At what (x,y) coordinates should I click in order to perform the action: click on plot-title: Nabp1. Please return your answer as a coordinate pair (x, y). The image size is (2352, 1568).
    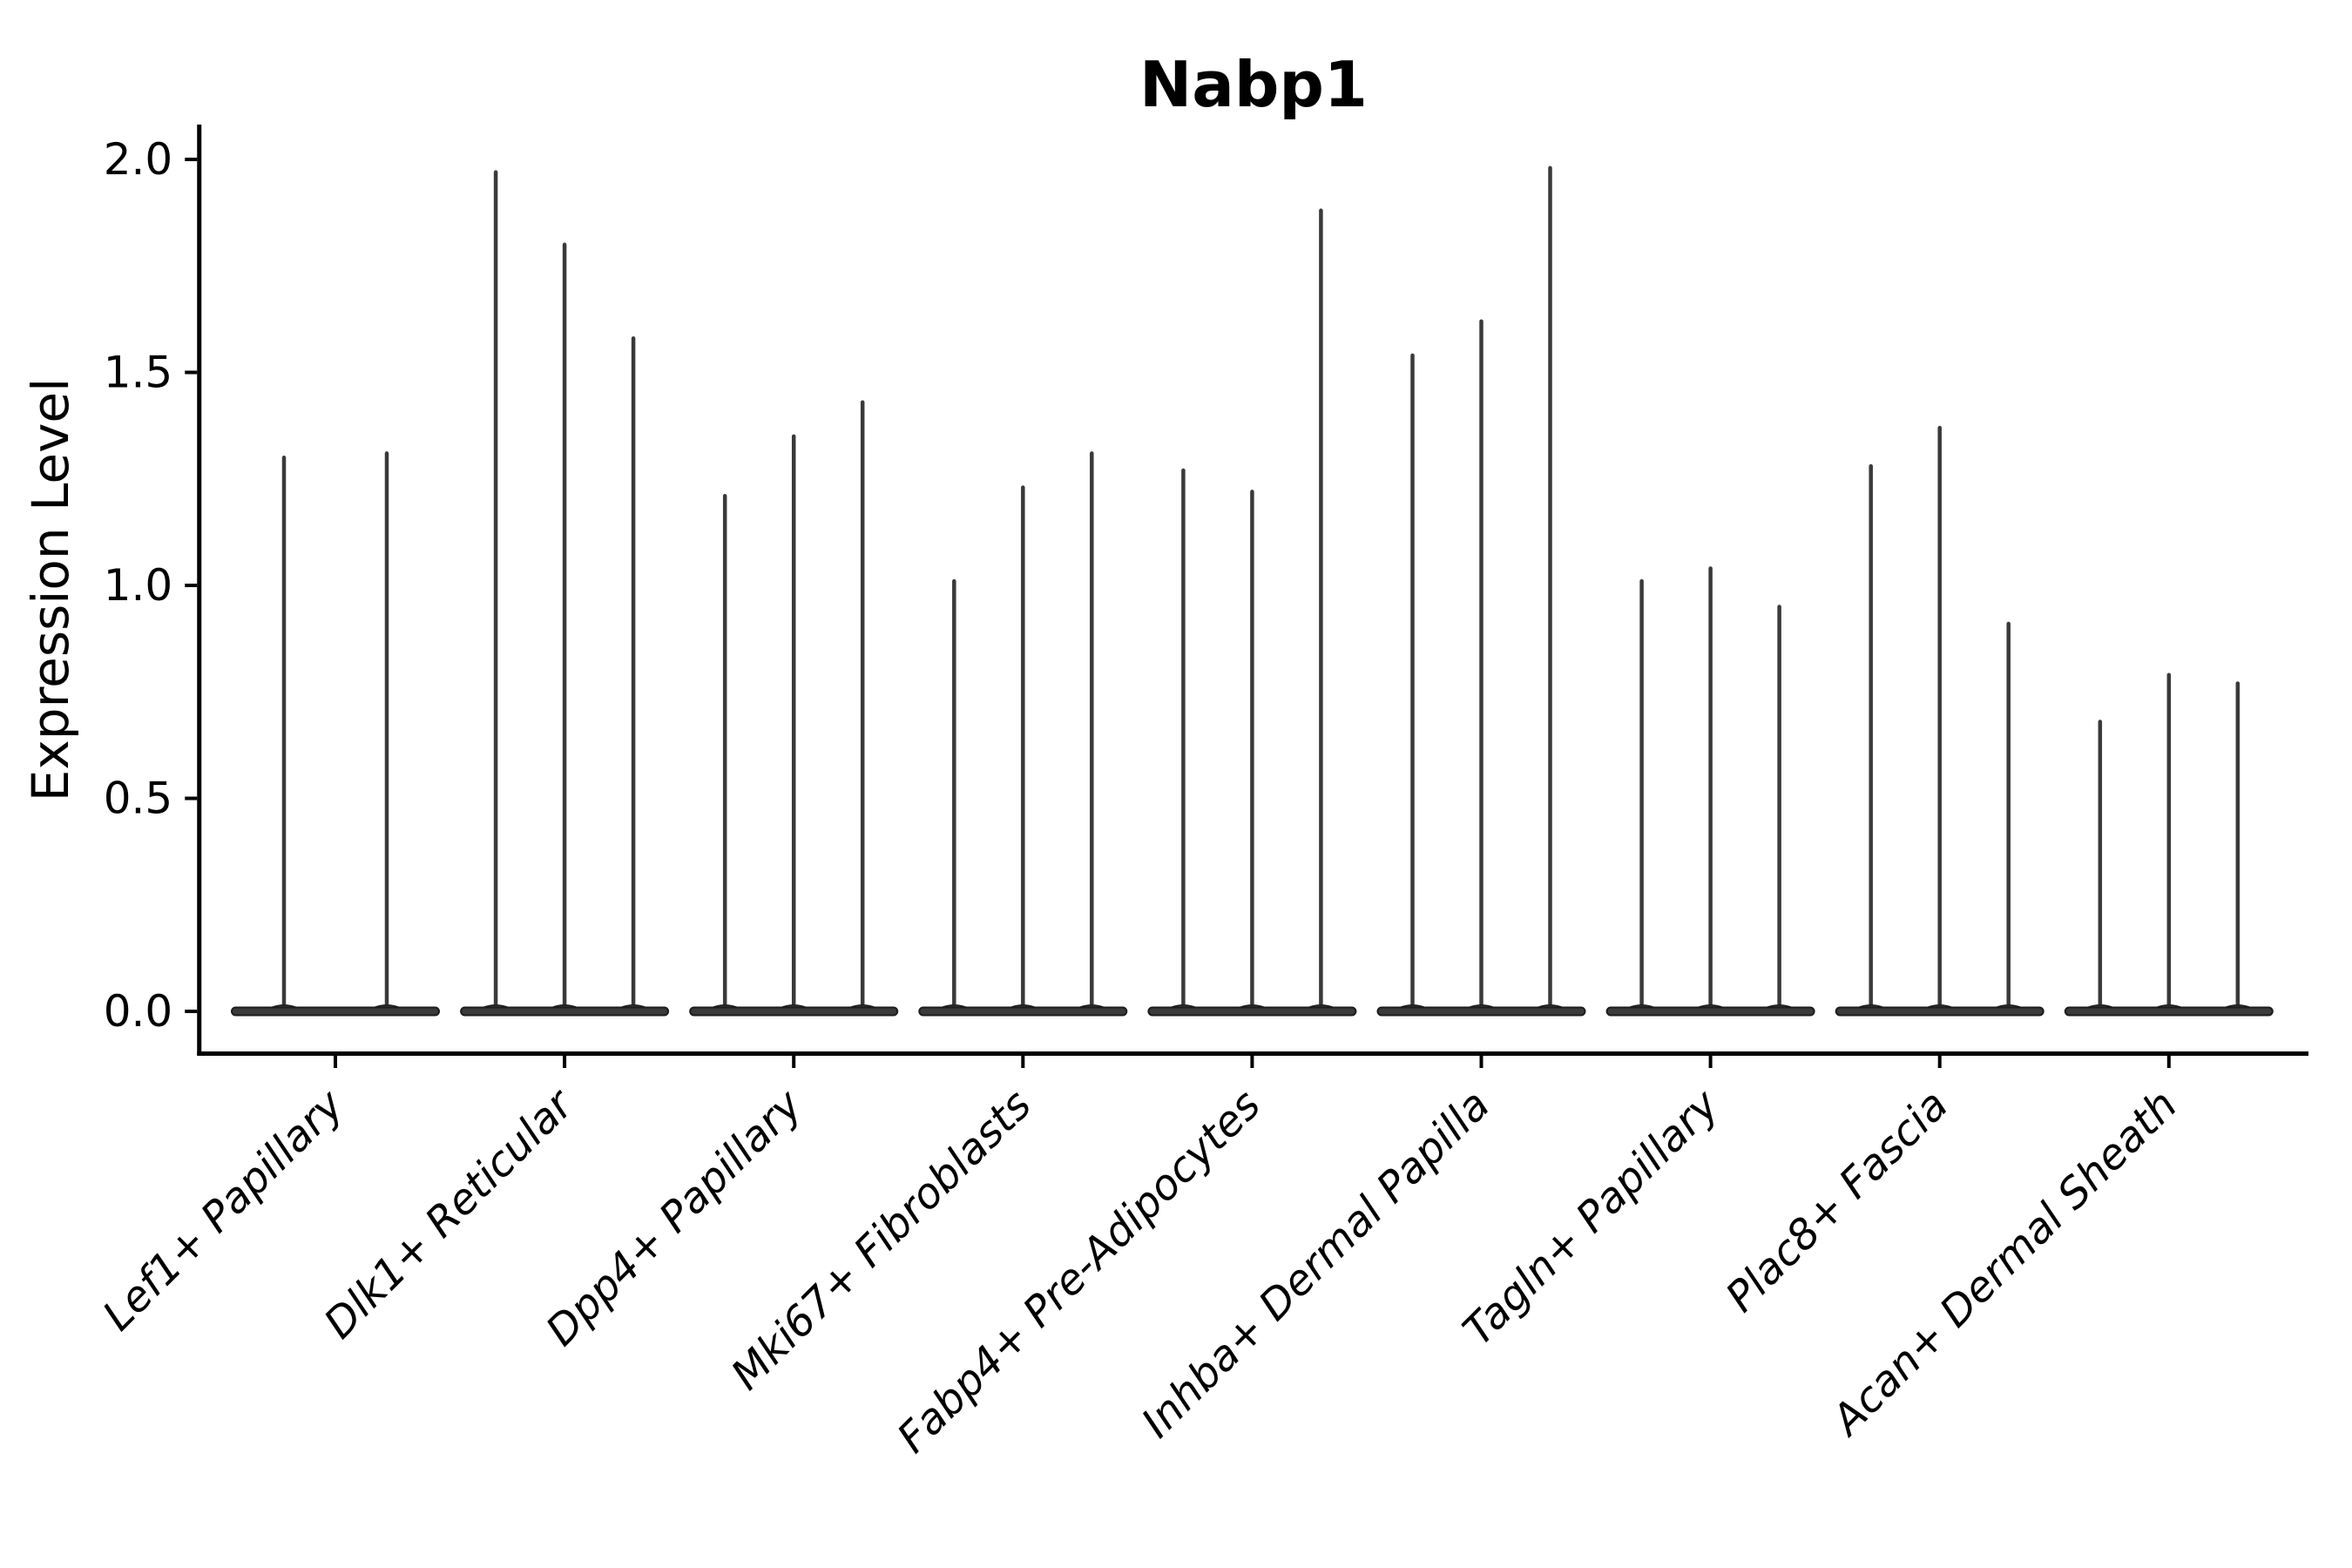
    Looking at the image, I should click on (1253, 84).